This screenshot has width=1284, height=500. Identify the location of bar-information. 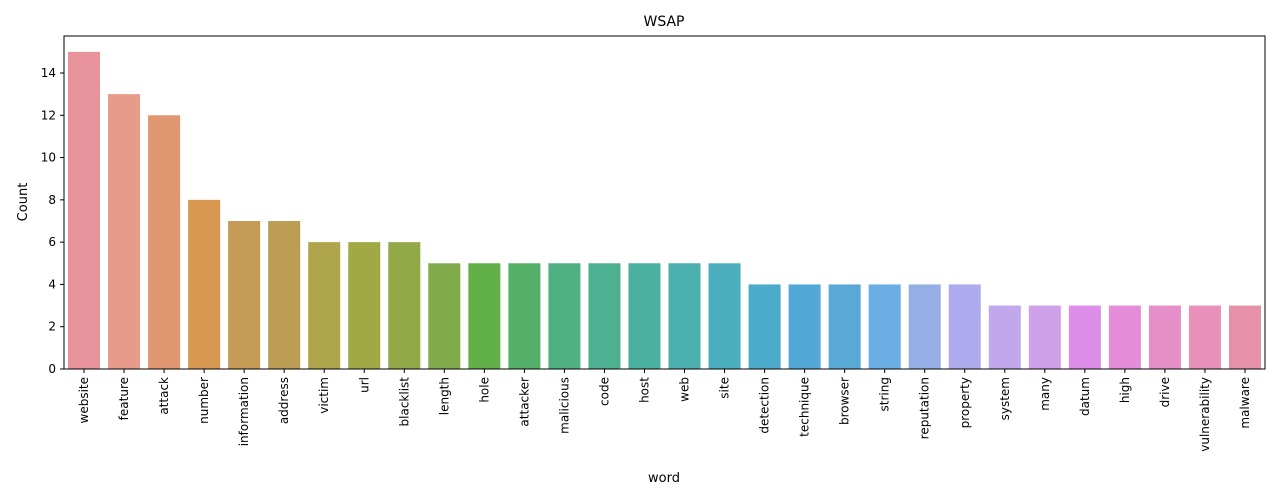
(244, 295).